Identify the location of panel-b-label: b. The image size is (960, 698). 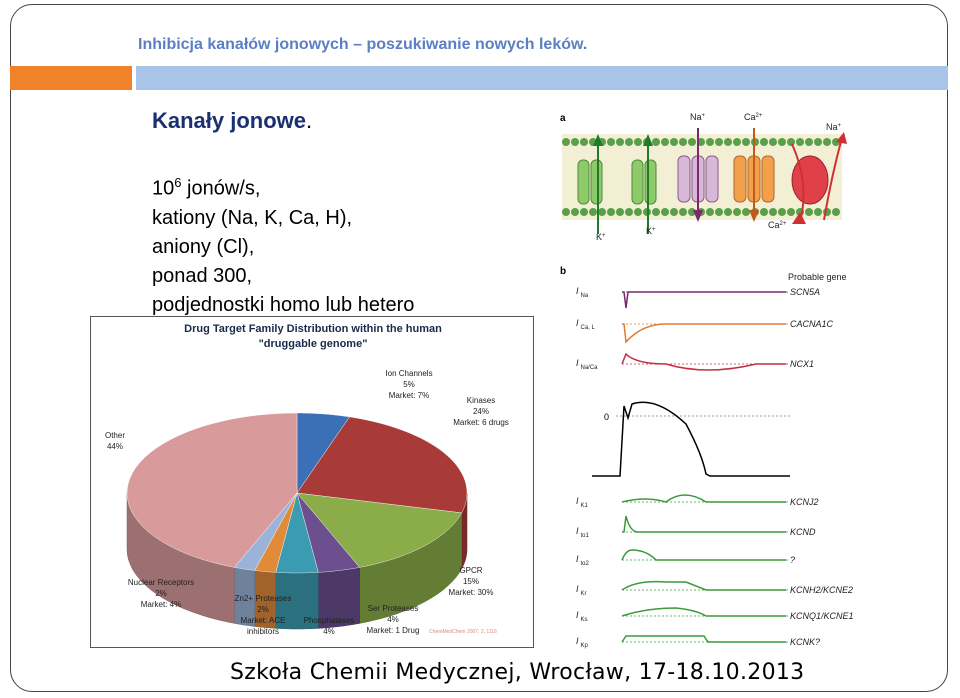
(563, 271).